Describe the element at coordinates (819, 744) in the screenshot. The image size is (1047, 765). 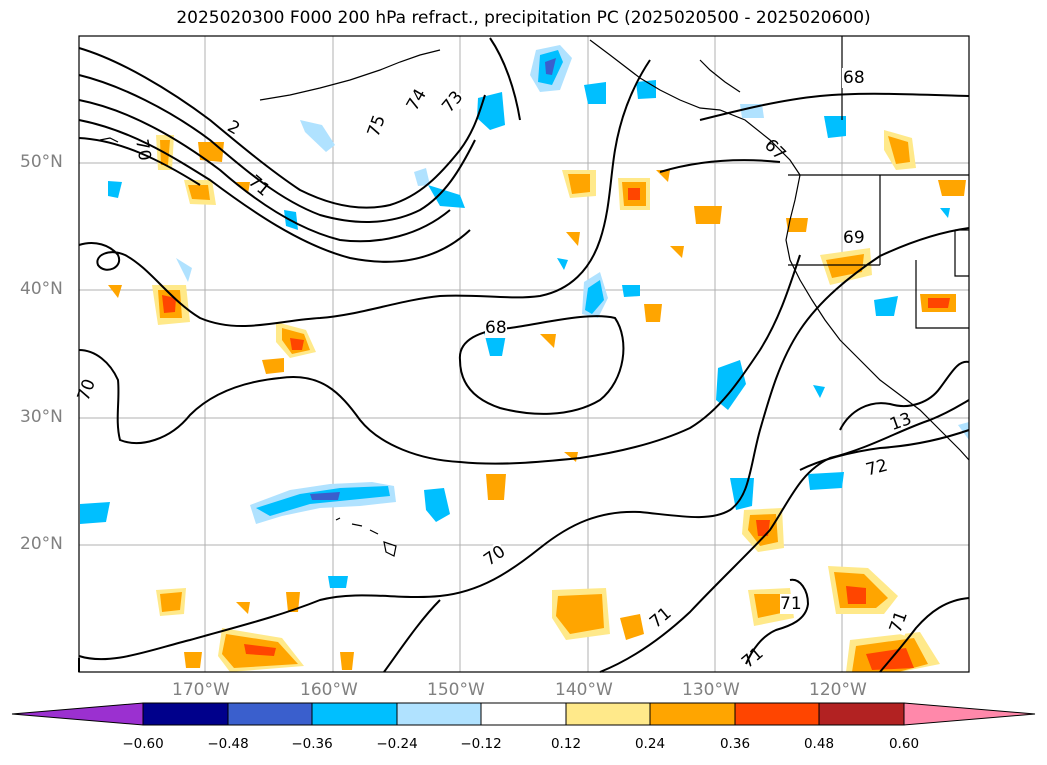
I see `colorbar-tick: 0.48` at that location.